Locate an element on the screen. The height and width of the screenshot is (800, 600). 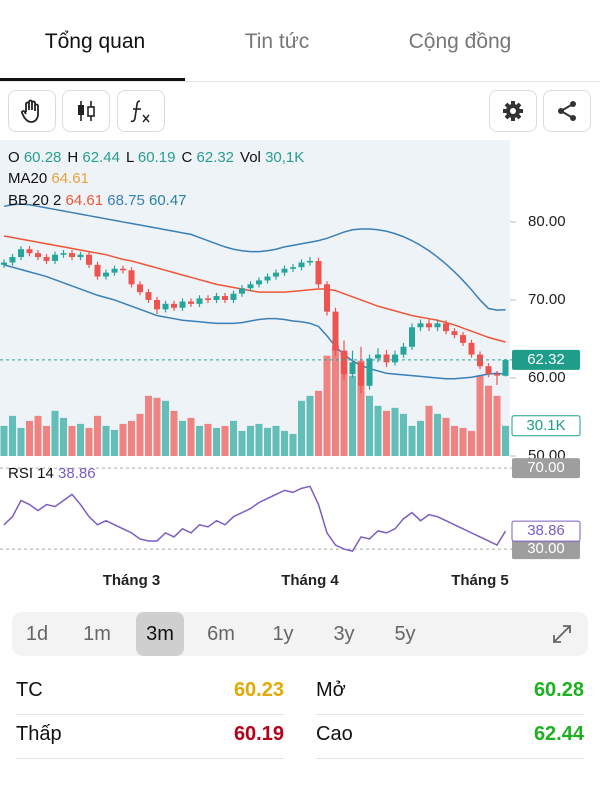
rsi-tick-label: 30.00 is located at coordinates (546, 548).